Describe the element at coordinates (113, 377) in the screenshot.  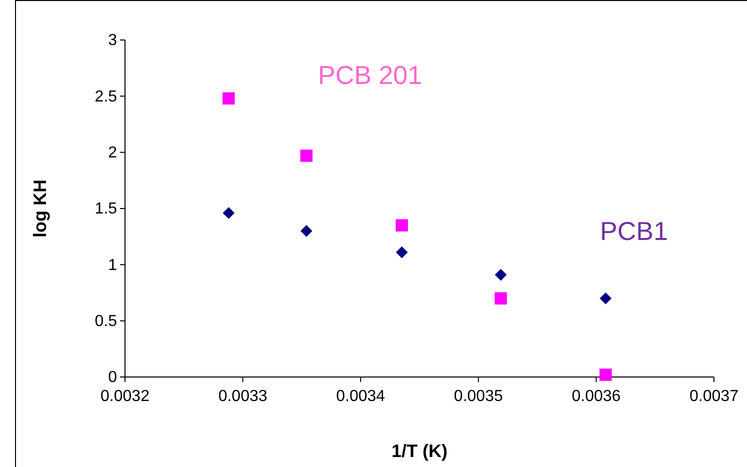
I see `y-tick-label: 0` at that location.